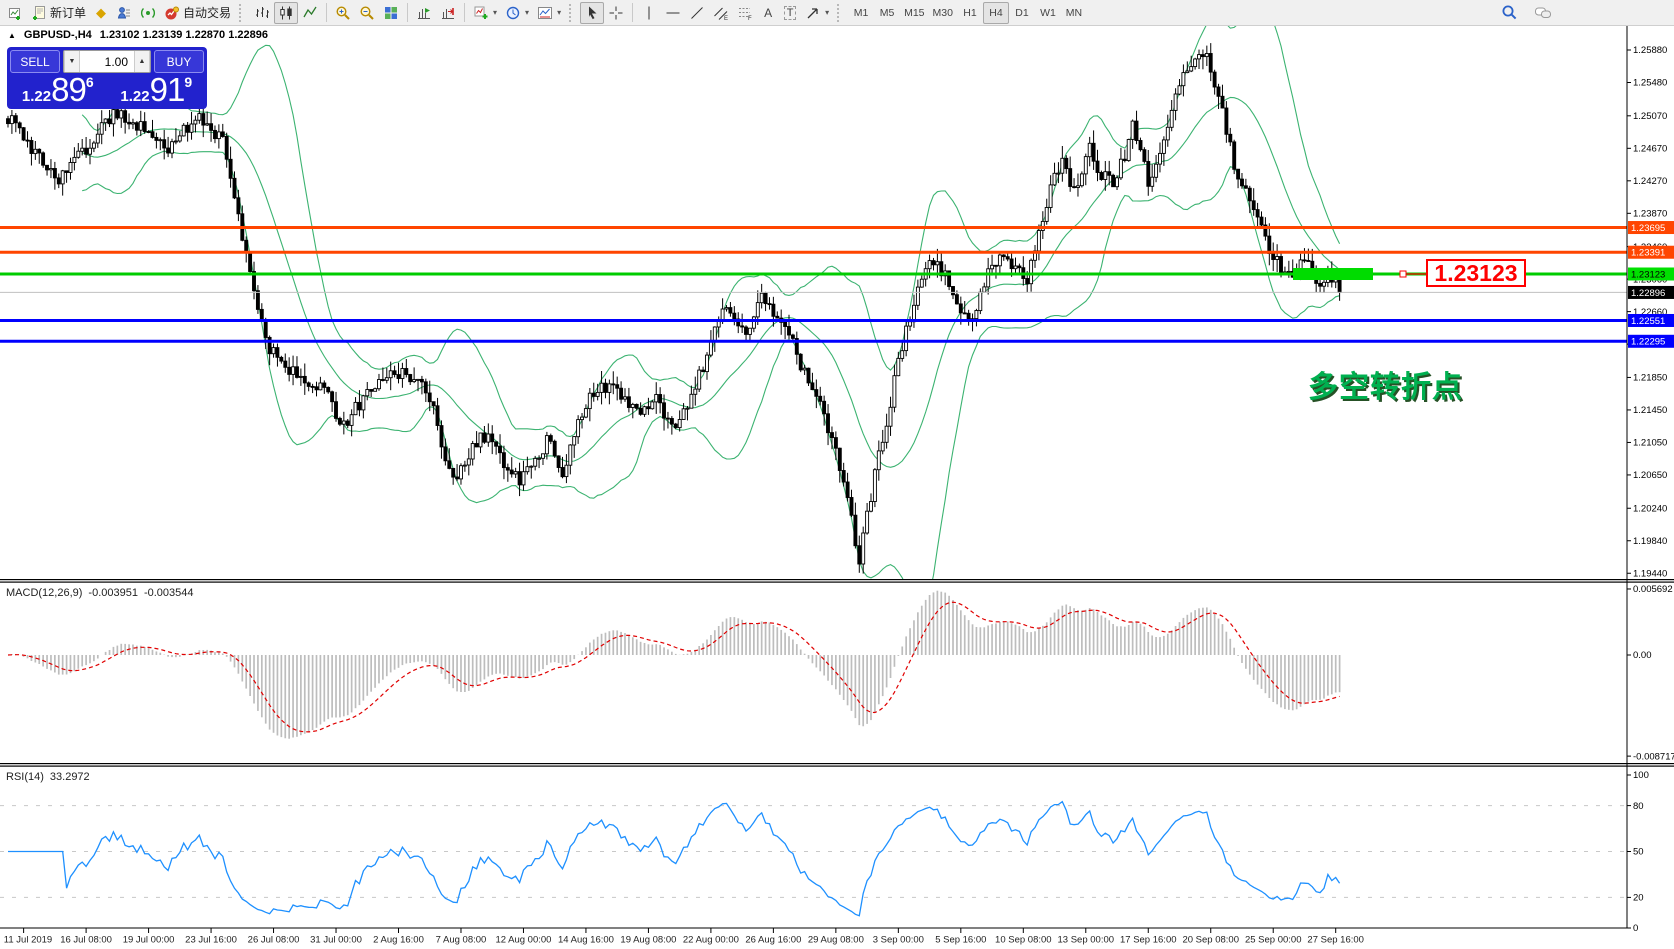 The image size is (1674, 949). I want to click on svg-text: 20 Sep 08:00, so click(1210, 940).